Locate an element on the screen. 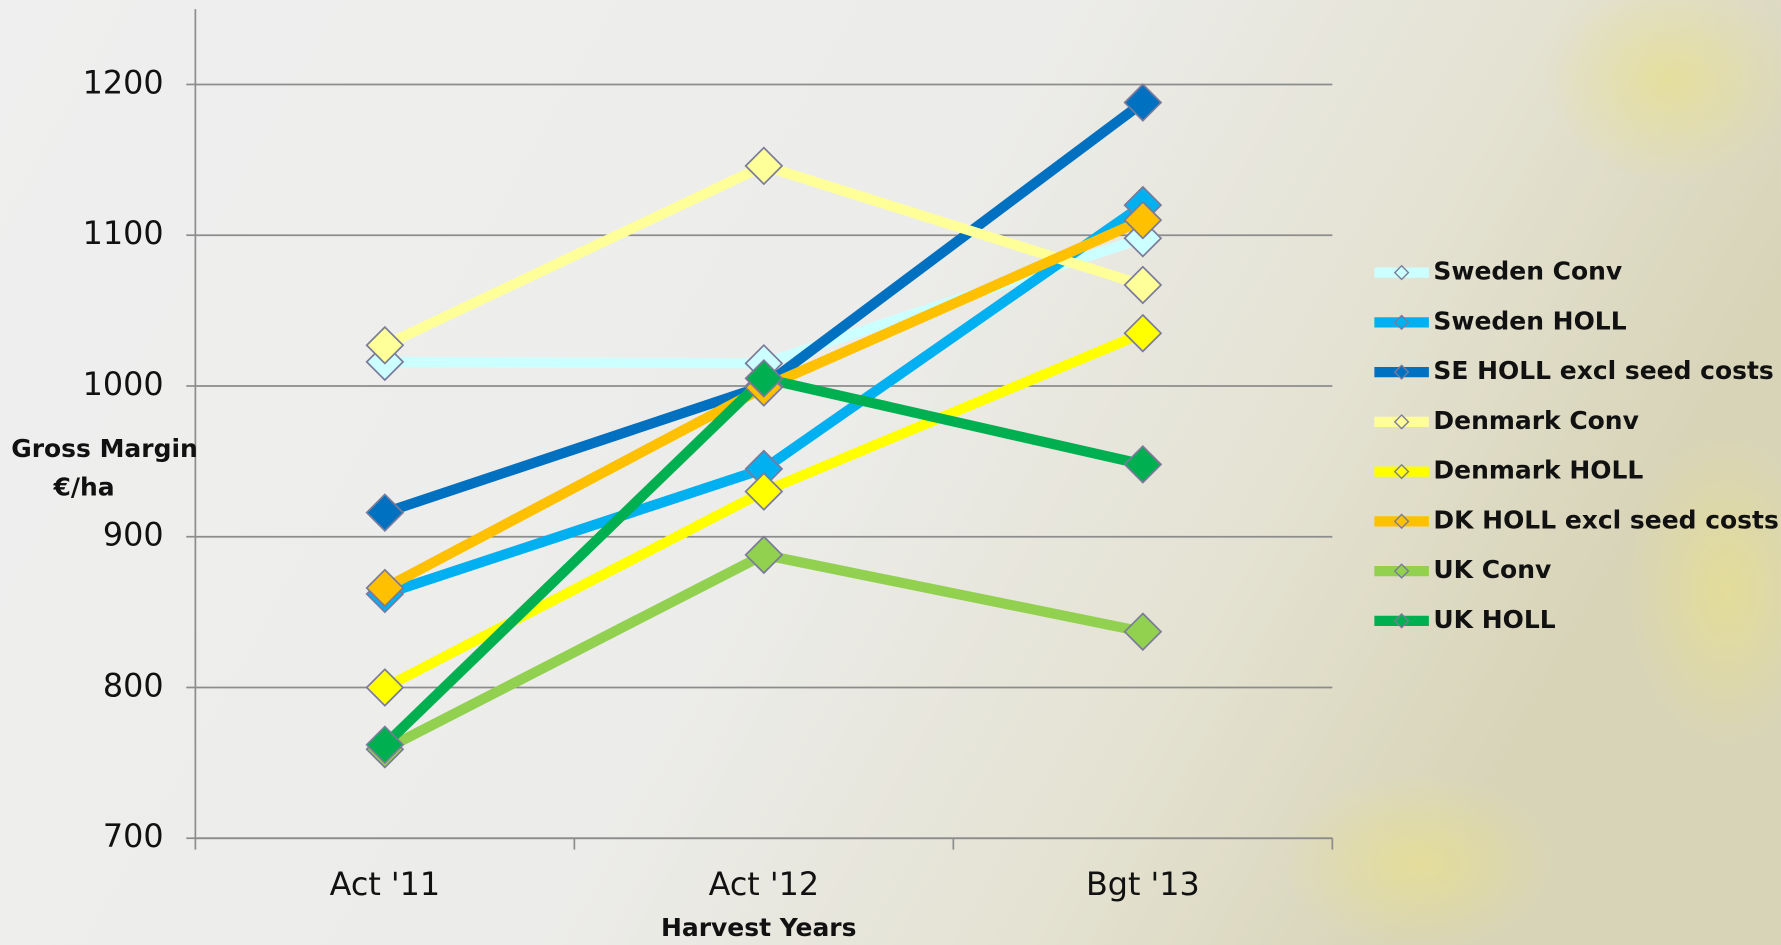 The image size is (1781, 945). x-axis-label: Harvest Years is located at coordinates (759, 927).